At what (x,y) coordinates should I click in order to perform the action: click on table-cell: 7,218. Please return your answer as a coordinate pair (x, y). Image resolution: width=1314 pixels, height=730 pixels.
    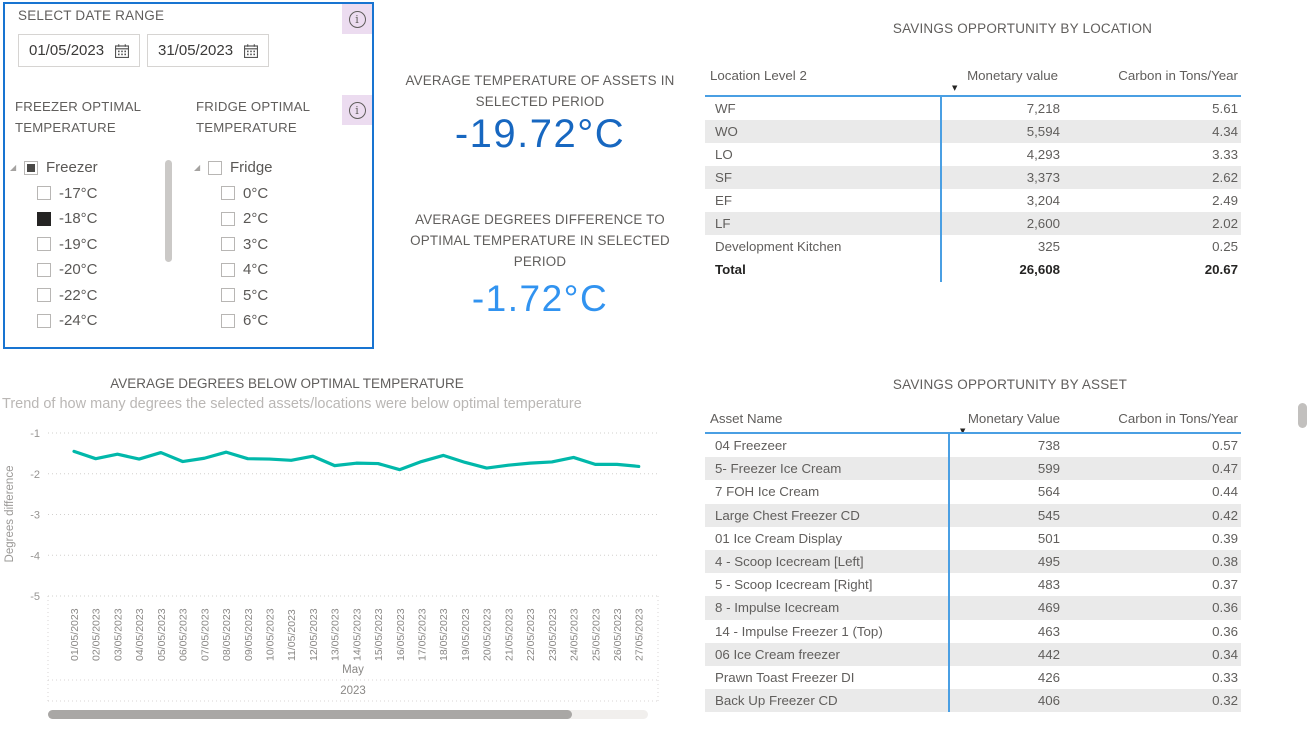
    Looking at the image, I should click on (1043, 108).